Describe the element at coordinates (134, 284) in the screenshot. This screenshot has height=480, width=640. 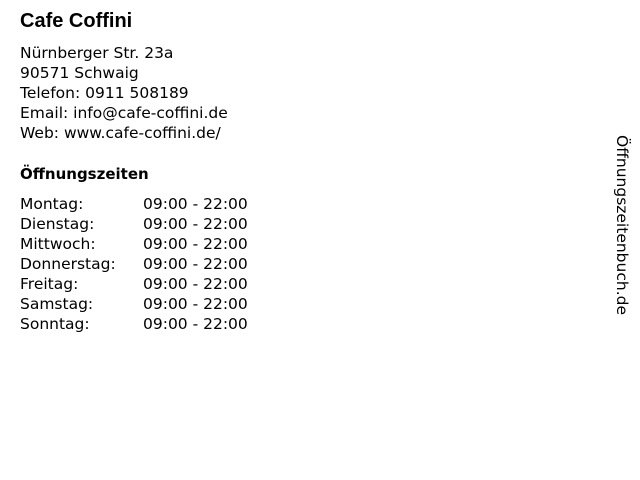
I see `hours-row: Freitag: 09:00 - 22:00` at that location.